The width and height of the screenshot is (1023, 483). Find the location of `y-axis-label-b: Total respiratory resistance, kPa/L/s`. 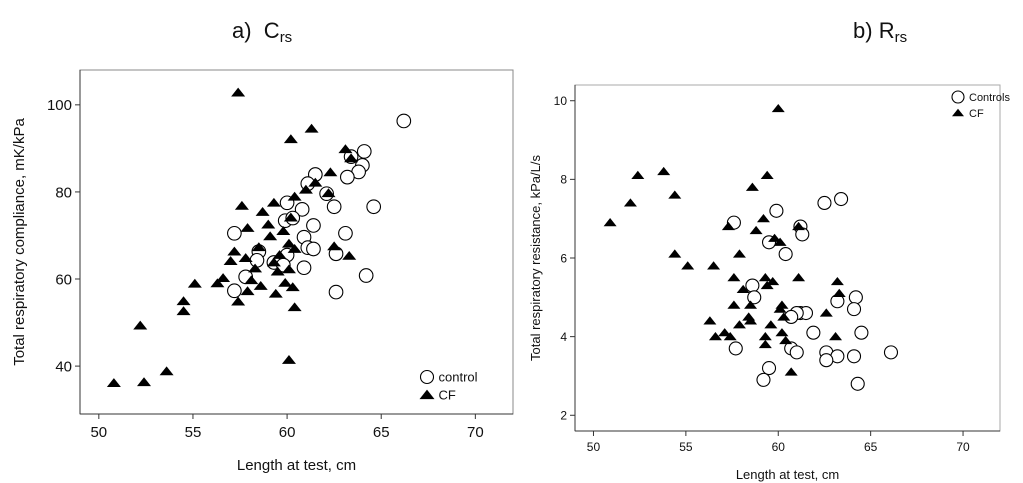

y-axis-label-b: Total respiratory resistance, kPa/L/s is located at coordinates (535, 258).